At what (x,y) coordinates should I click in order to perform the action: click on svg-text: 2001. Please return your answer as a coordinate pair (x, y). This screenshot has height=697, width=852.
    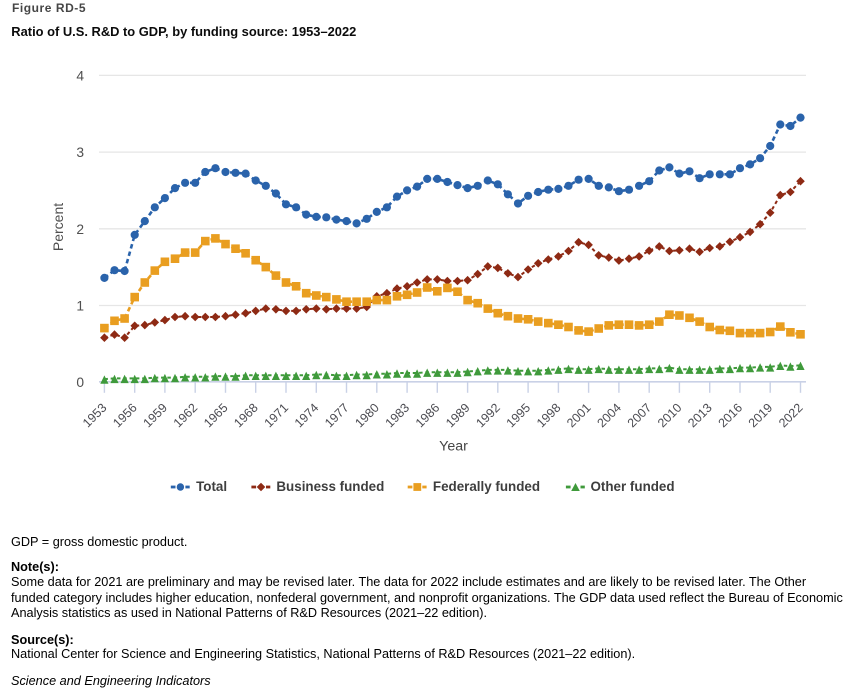
    Looking at the image, I should click on (579, 416).